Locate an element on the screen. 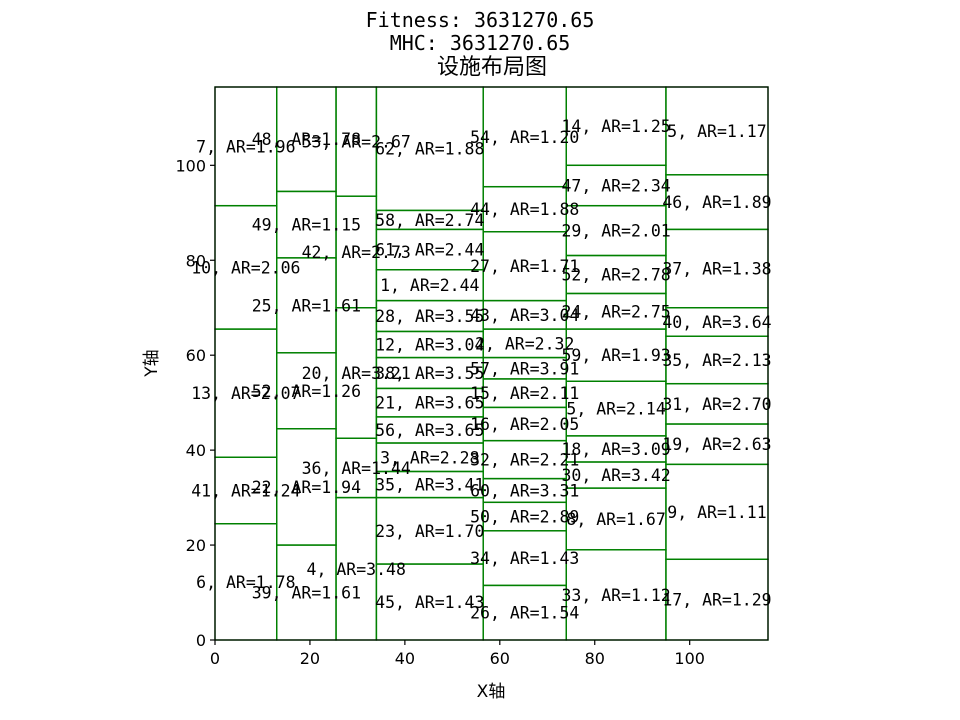  x-axis: 0 20 40 60 80 100 is located at coordinates (457, 654).